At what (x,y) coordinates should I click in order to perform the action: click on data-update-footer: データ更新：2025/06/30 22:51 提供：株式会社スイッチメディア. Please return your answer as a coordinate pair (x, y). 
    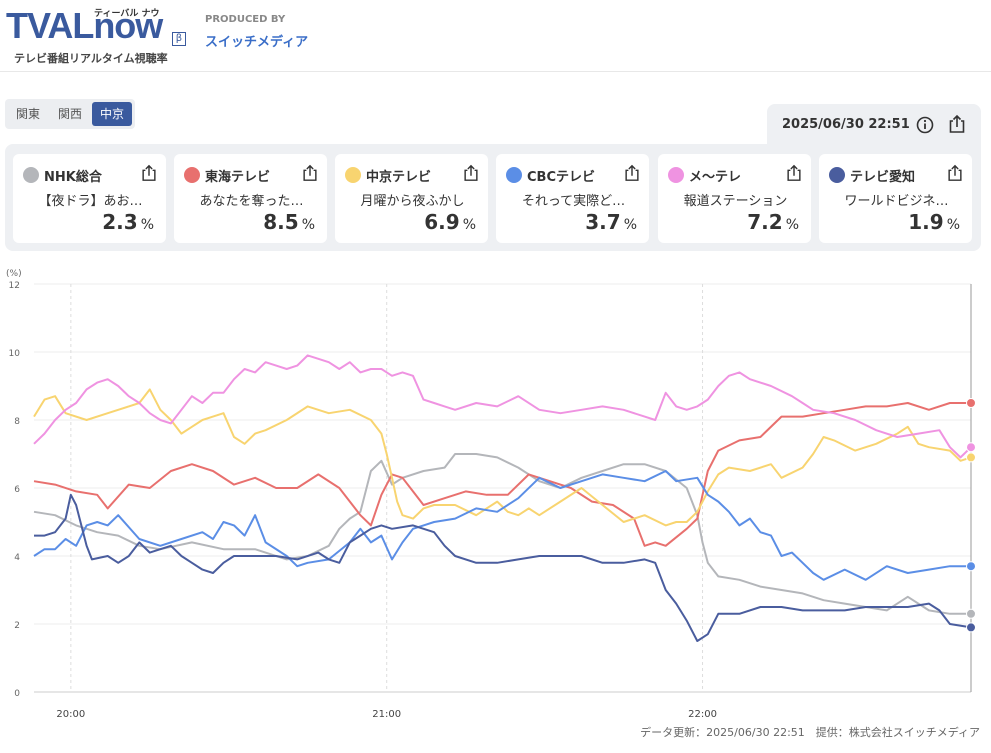
    Looking at the image, I should click on (810, 732).